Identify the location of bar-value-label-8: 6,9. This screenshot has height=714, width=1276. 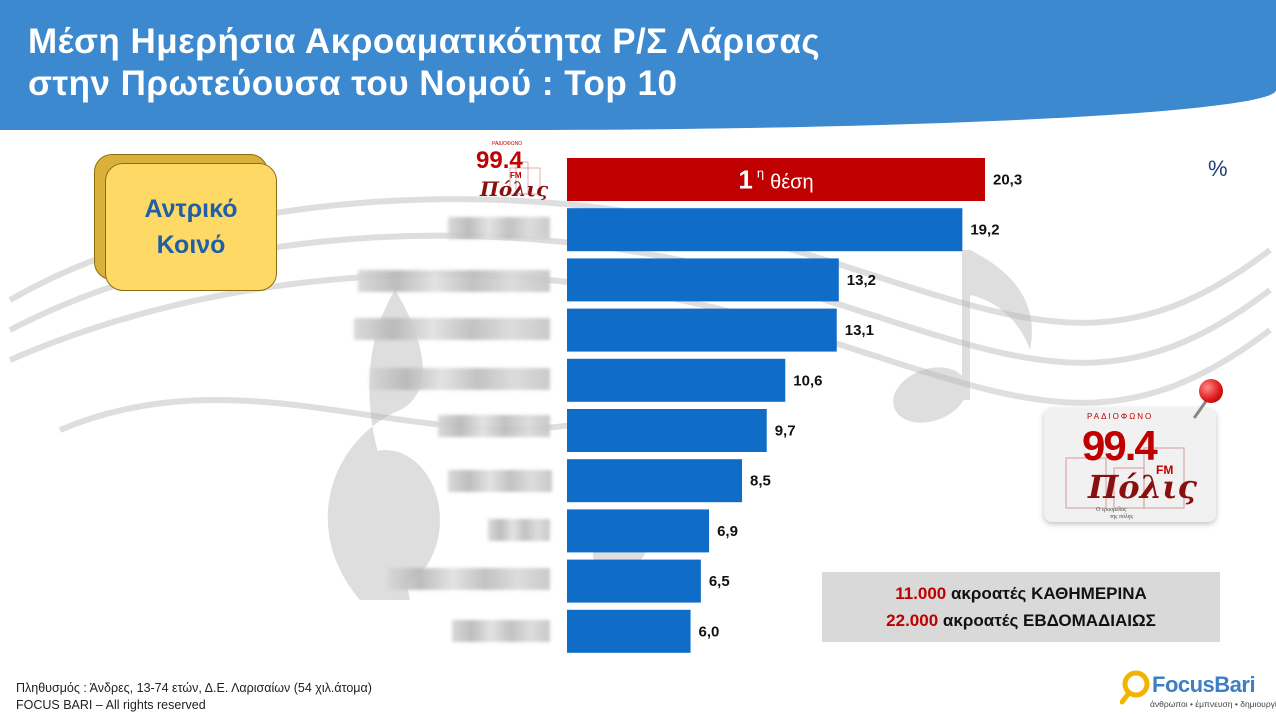
(727, 531).